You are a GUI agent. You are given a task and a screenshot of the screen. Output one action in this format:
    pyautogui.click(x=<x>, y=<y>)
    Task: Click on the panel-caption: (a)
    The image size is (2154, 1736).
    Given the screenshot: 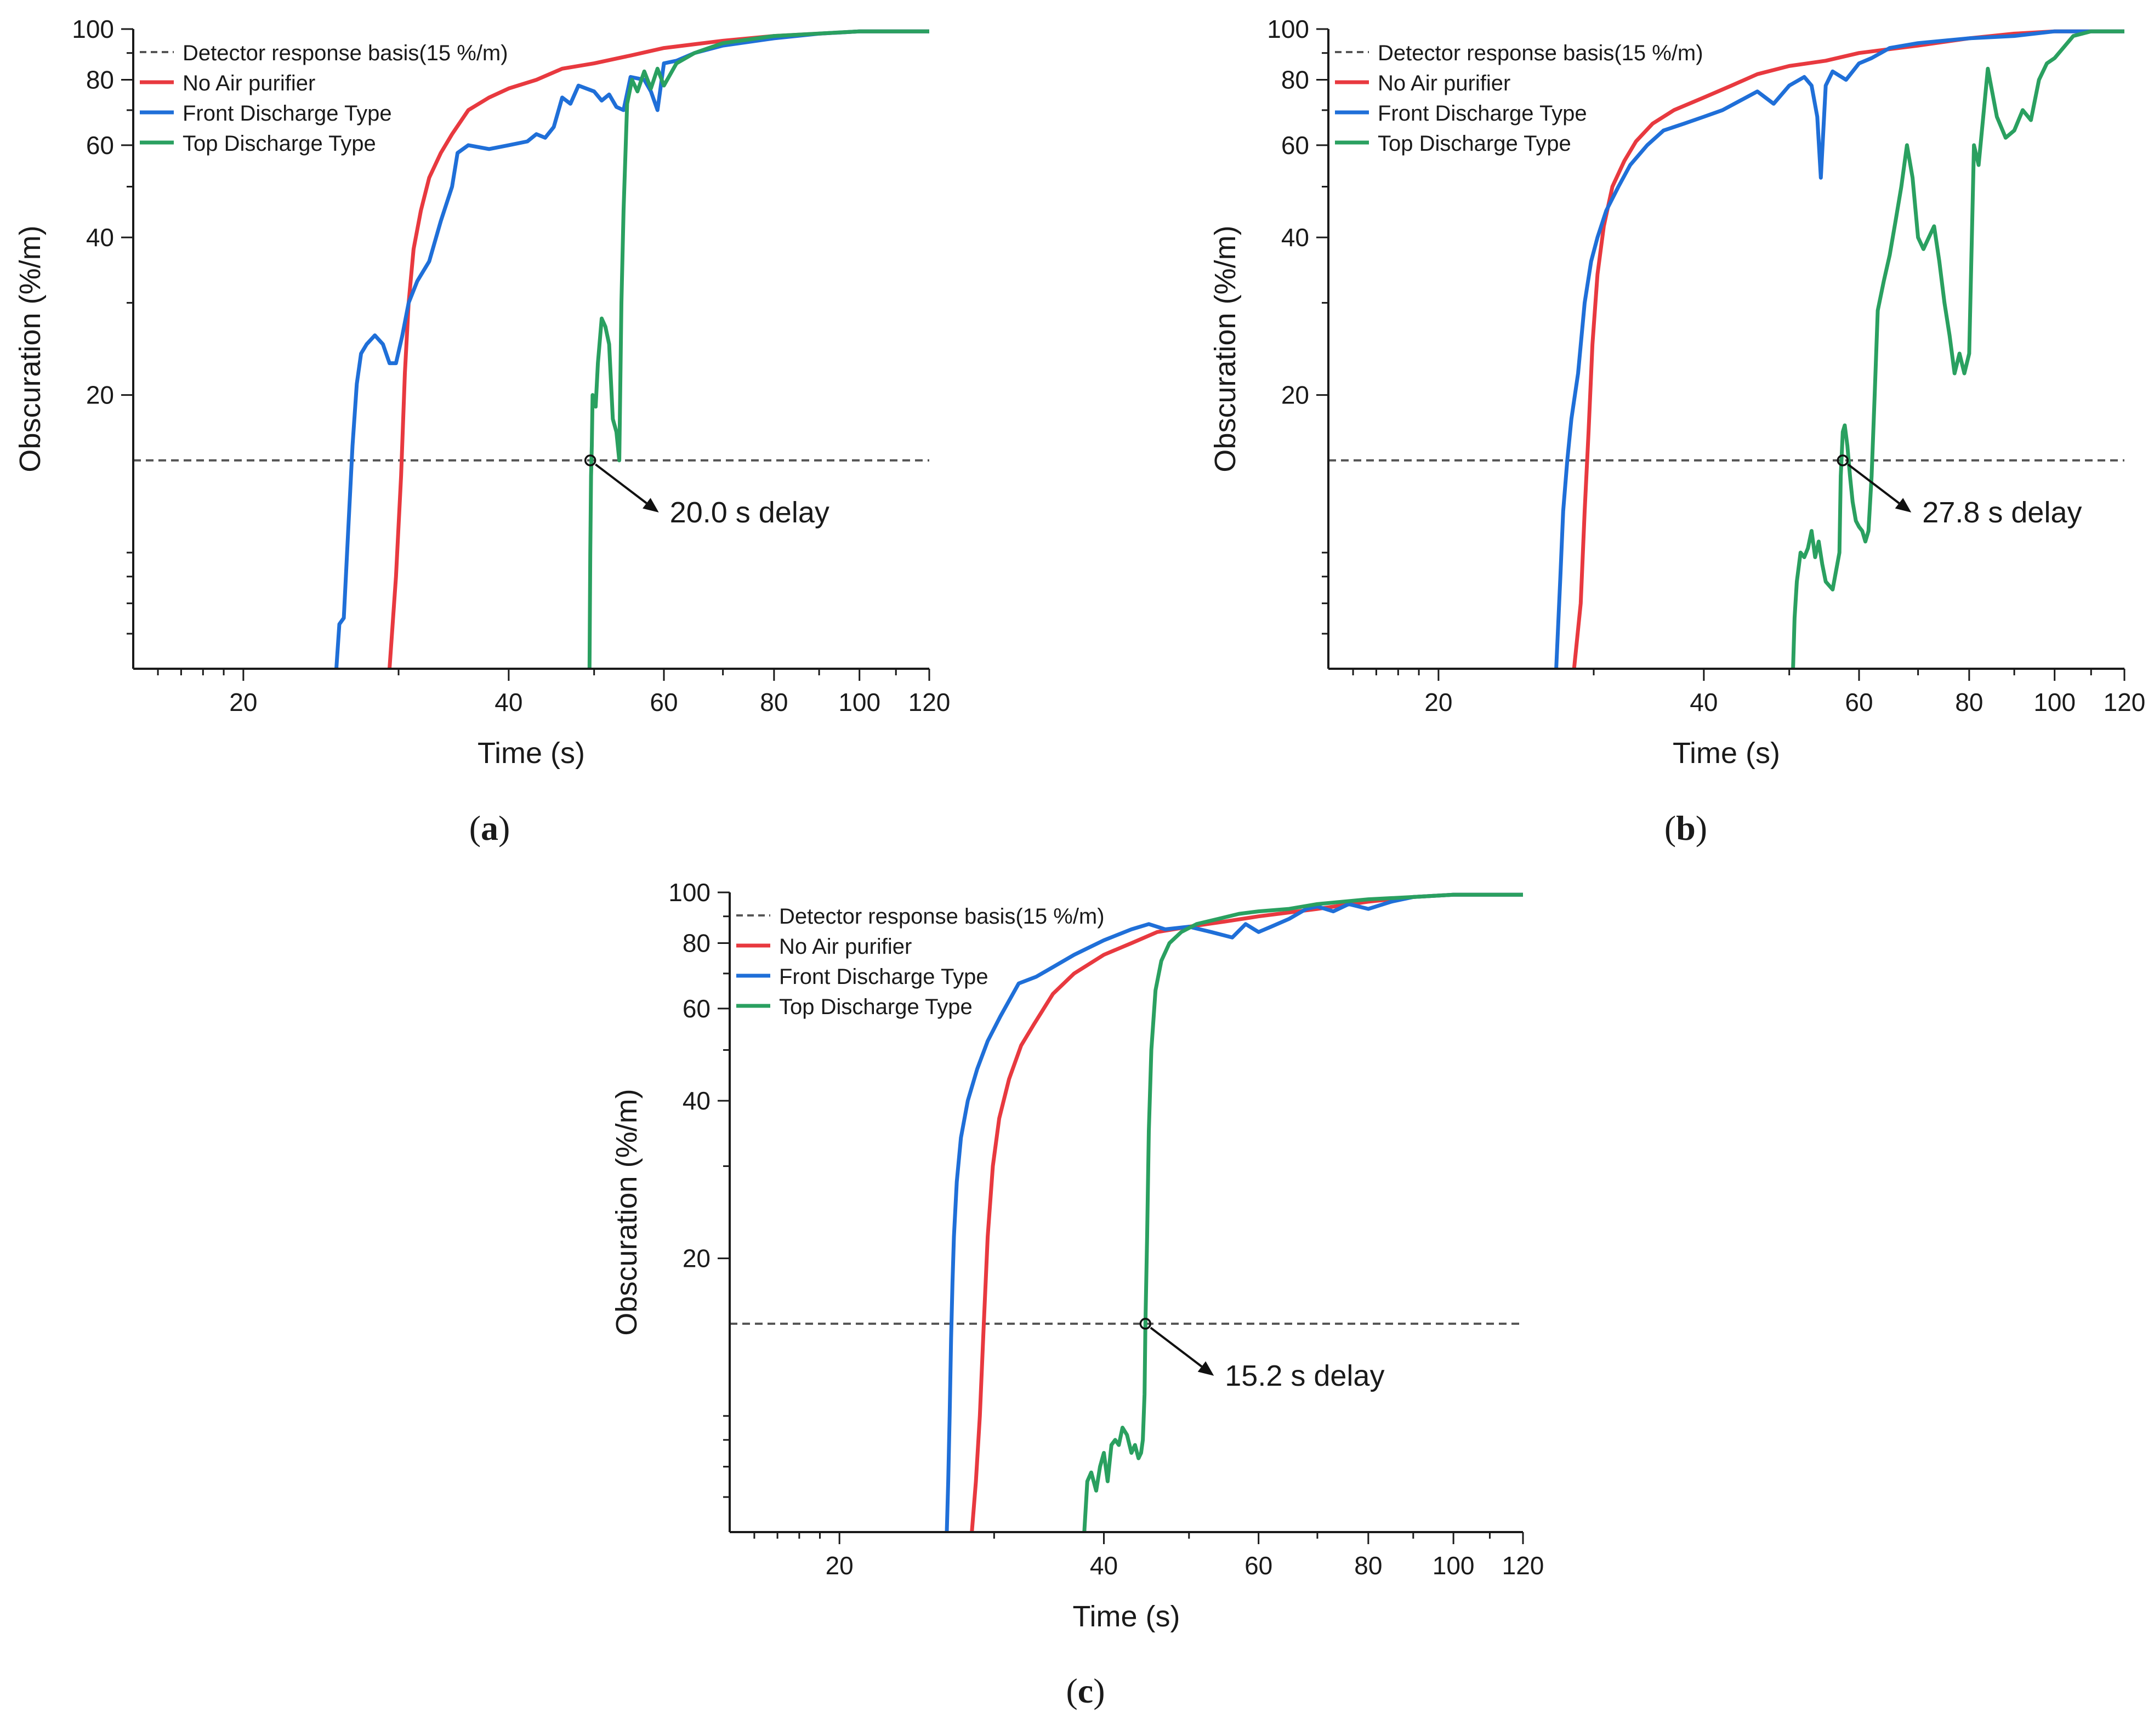 What is the action you would take?
    pyautogui.click(x=489, y=828)
    